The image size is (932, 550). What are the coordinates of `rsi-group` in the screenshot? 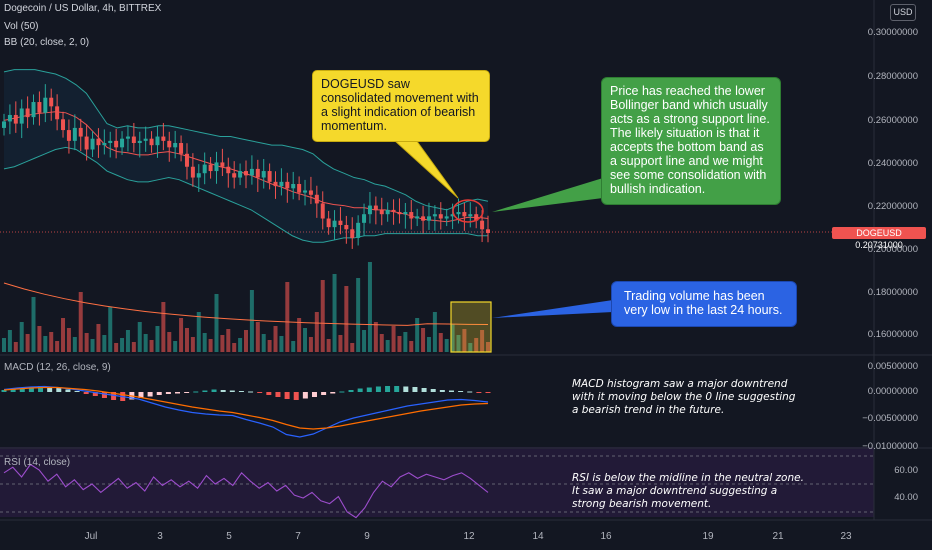 It's located at (437, 487).